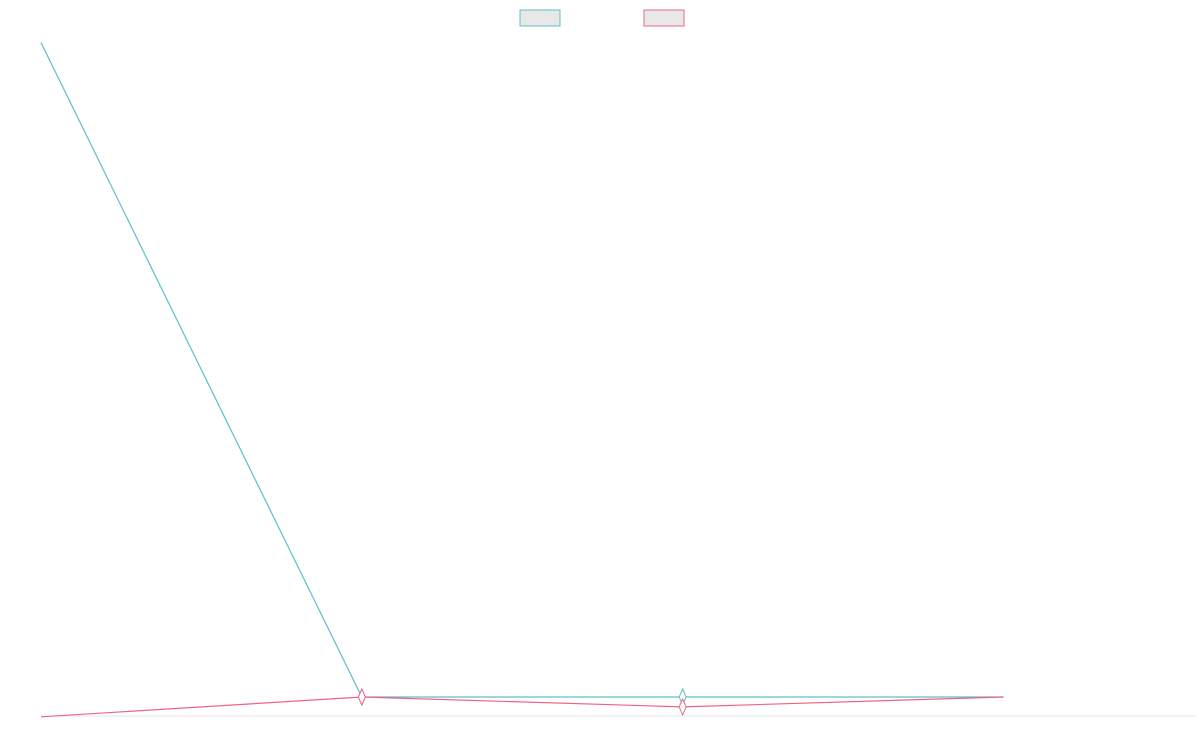 This screenshot has height=750, width=1200. I want to click on chart-legend, so click(602, 18).